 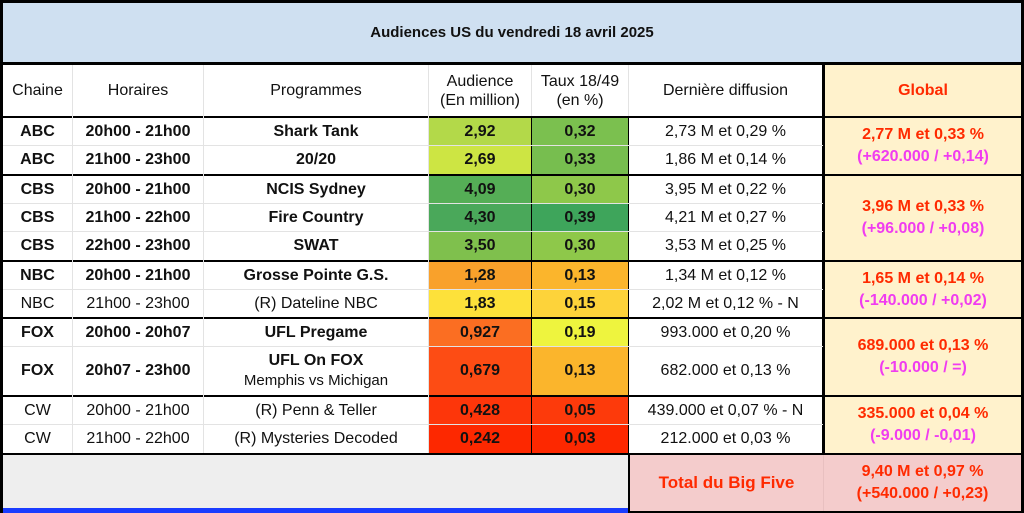 What do you see at coordinates (725, 131) in the screenshot?
I see `cell-derniere: 2,73 M et 0,29 %` at bounding box center [725, 131].